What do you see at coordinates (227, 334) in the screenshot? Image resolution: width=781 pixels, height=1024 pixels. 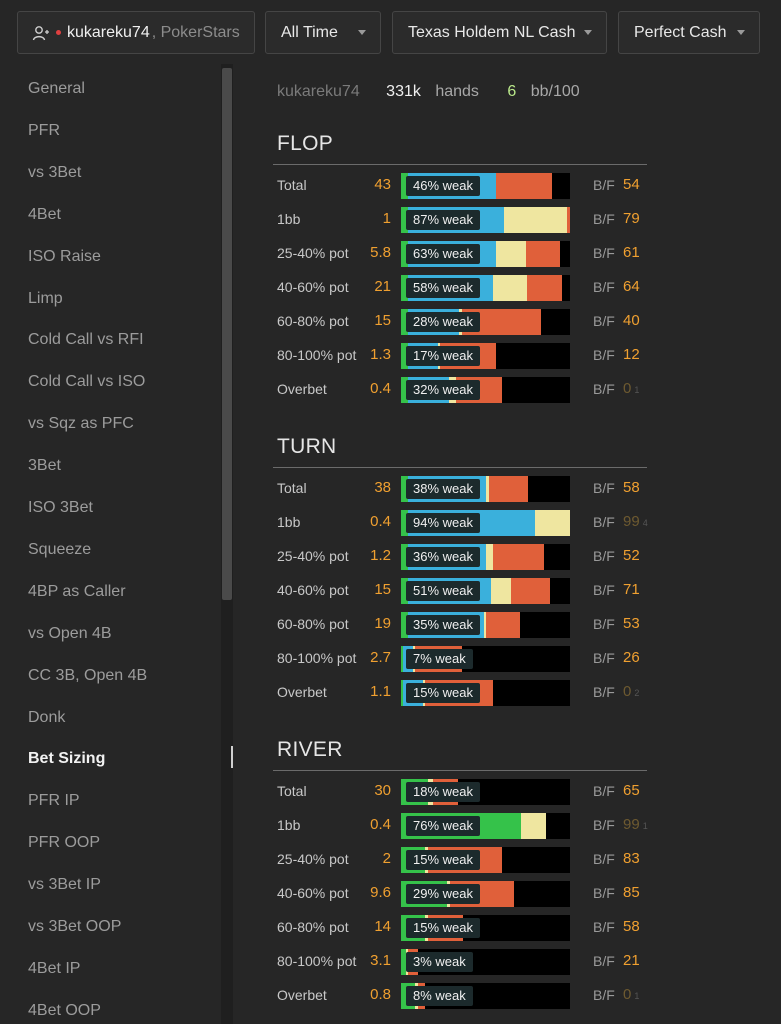 I see `scrollbar-thumb` at bounding box center [227, 334].